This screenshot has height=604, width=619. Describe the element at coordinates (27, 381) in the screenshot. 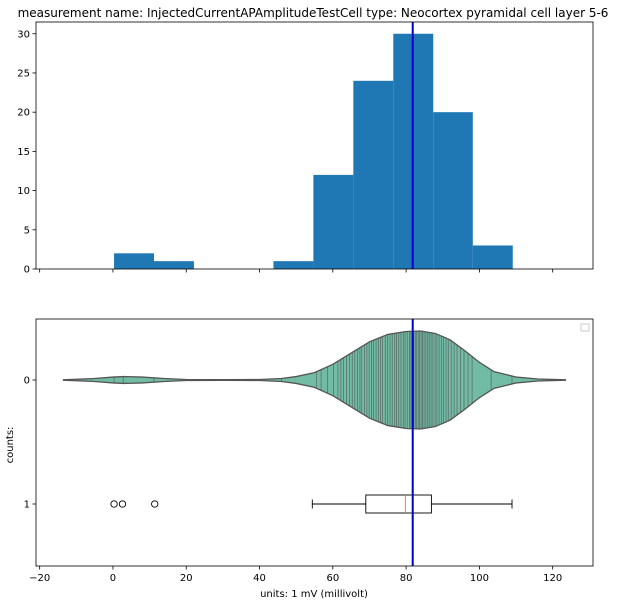

I see `bottom-y-tick-label: 0` at that location.